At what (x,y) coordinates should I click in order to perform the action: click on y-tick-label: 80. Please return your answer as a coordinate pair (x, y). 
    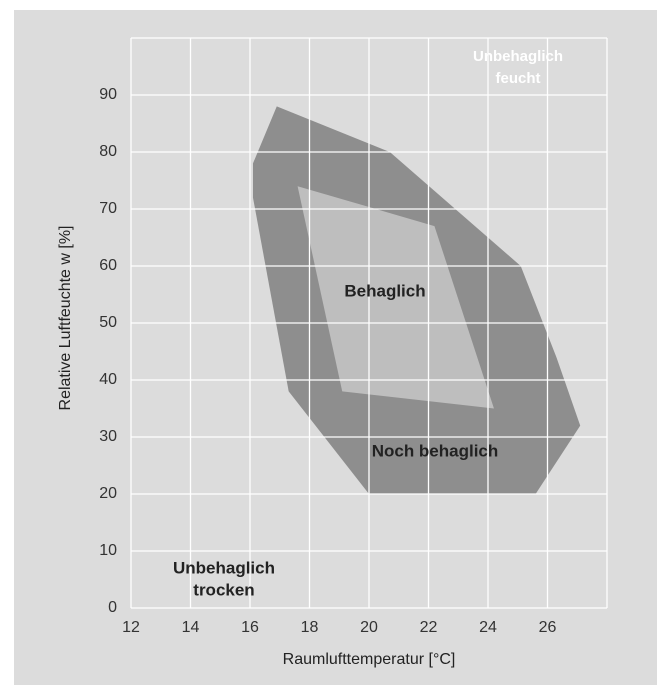
    Looking at the image, I should click on (108, 151).